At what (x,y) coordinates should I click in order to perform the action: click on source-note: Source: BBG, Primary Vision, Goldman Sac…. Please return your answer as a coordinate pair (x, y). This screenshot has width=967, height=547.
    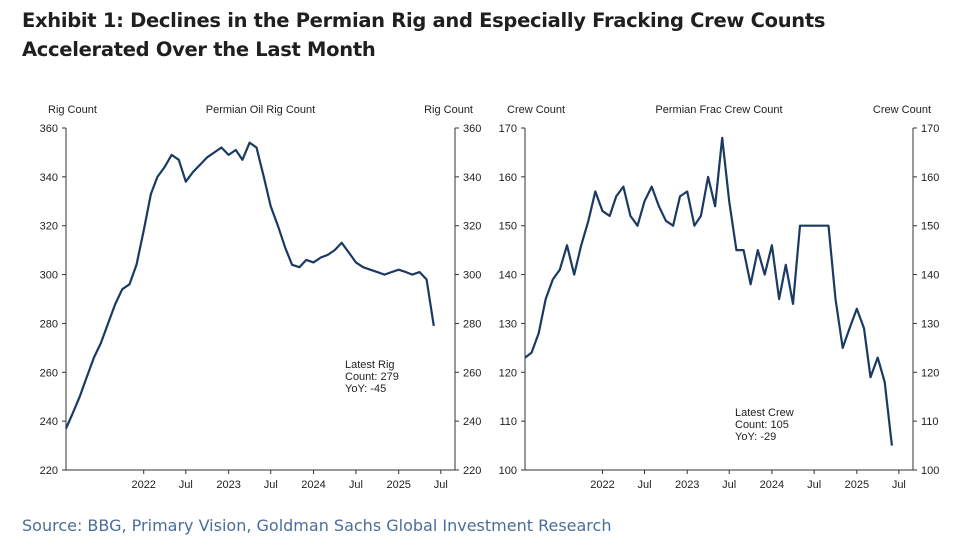
    Looking at the image, I should click on (317, 525).